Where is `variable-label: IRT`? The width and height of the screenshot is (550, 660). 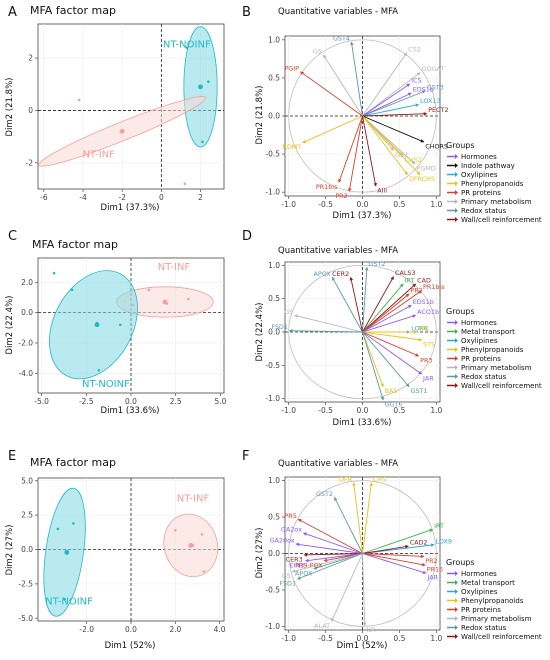 variable-label: IRT is located at coordinates (439, 526).